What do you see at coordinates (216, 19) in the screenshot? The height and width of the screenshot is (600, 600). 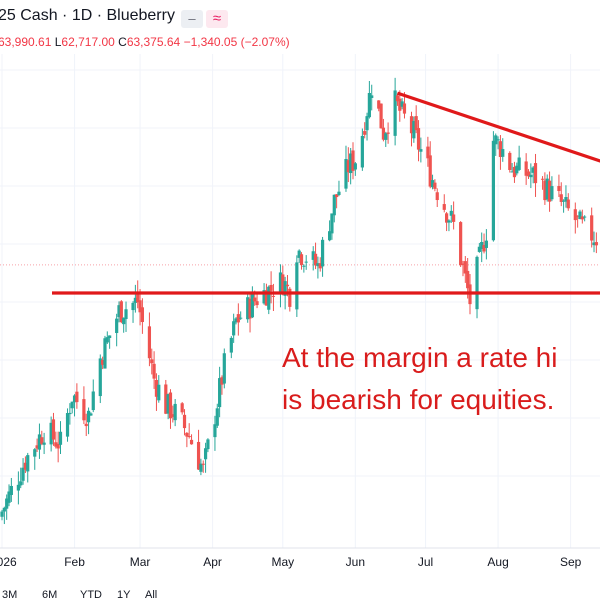 I see `wave-icon: ≈` at bounding box center [216, 19].